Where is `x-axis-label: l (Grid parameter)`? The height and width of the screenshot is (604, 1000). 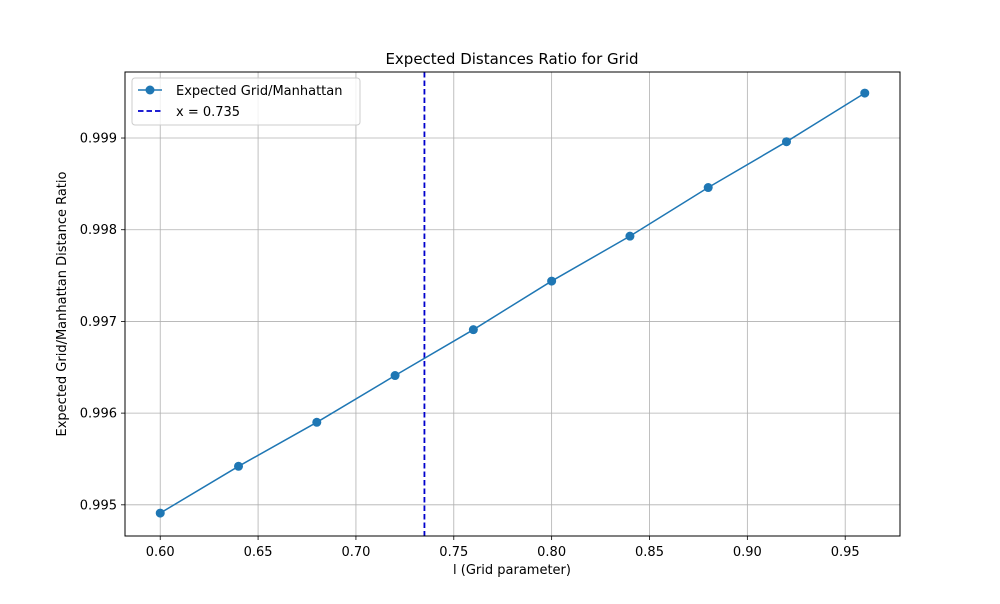
x-axis-label: l (Grid parameter) is located at coordinates (512, 570).